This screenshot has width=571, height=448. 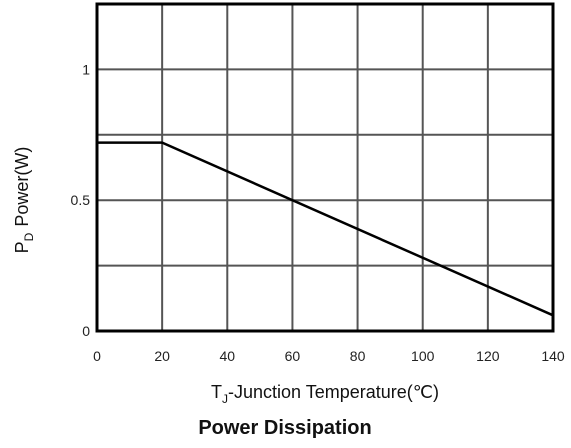 What do you see at coordinates (86, 331) in the screenshot?
I see `y-tick-label: 0` at bounding box center [86, 331].